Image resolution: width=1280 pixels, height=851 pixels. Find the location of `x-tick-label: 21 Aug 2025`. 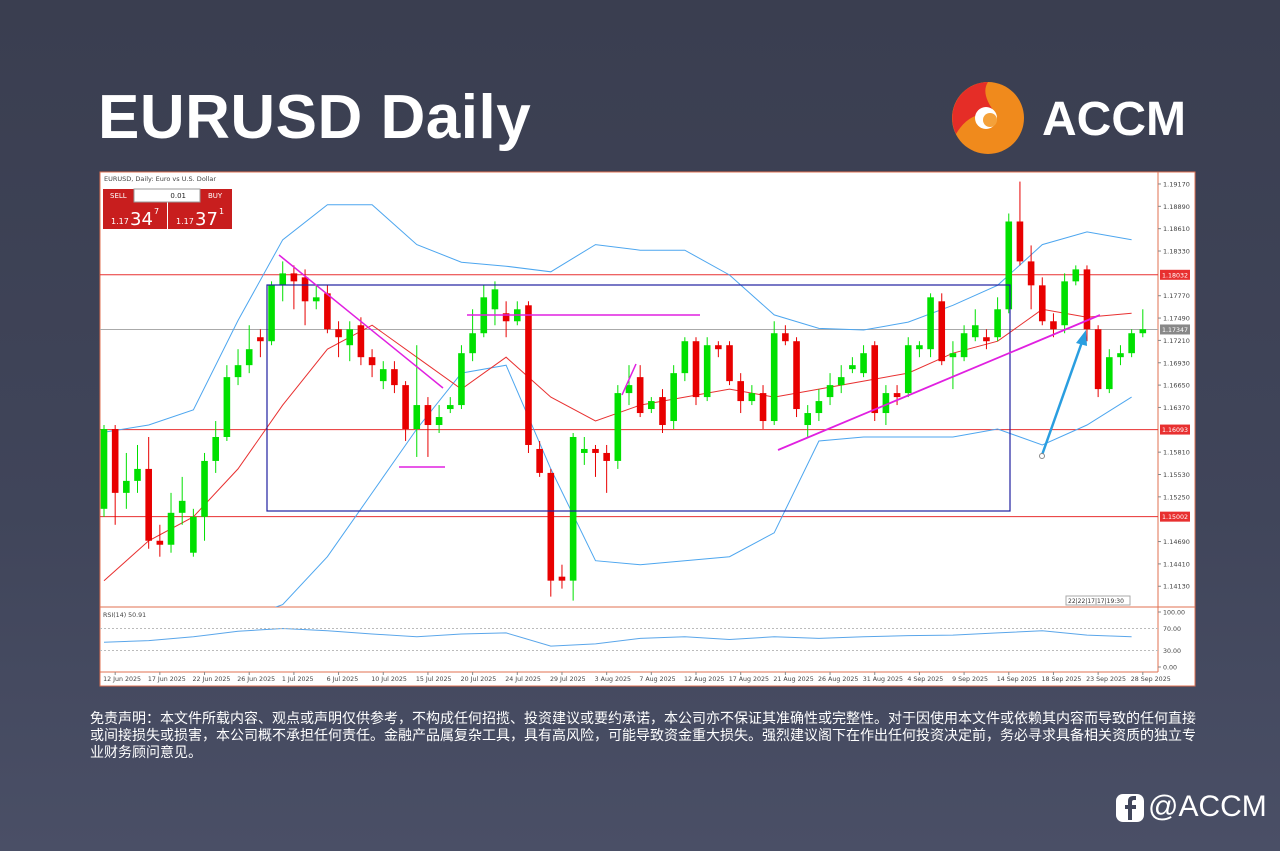

x-tick-label: 21 Aug 2025 is located at coordinates (793, 679).